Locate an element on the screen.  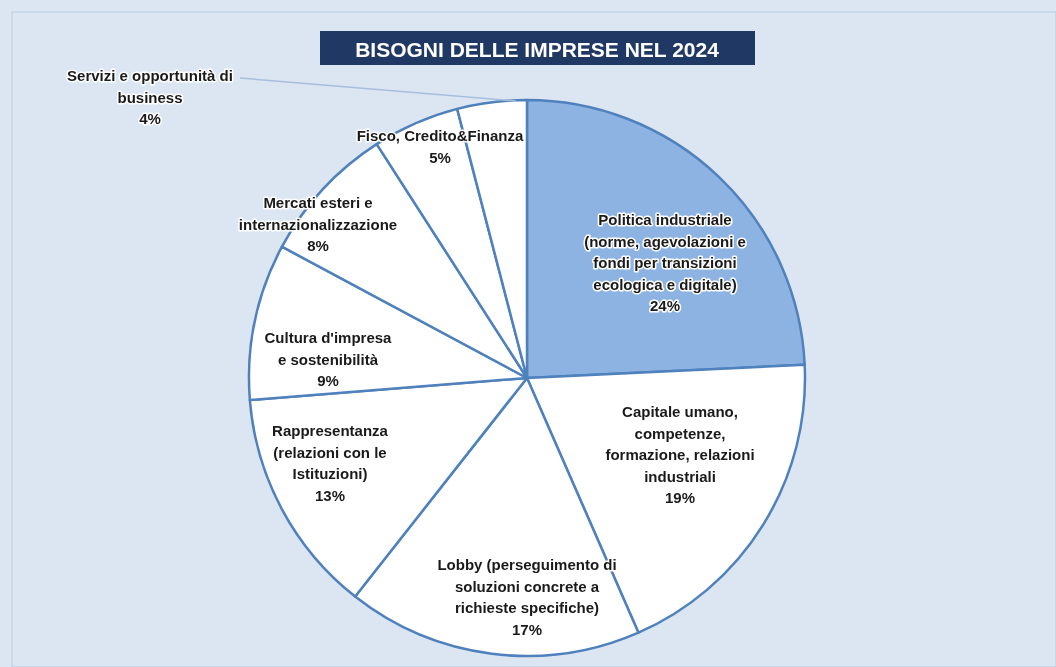
data-label: 5% is located at coordinates (440, 157).